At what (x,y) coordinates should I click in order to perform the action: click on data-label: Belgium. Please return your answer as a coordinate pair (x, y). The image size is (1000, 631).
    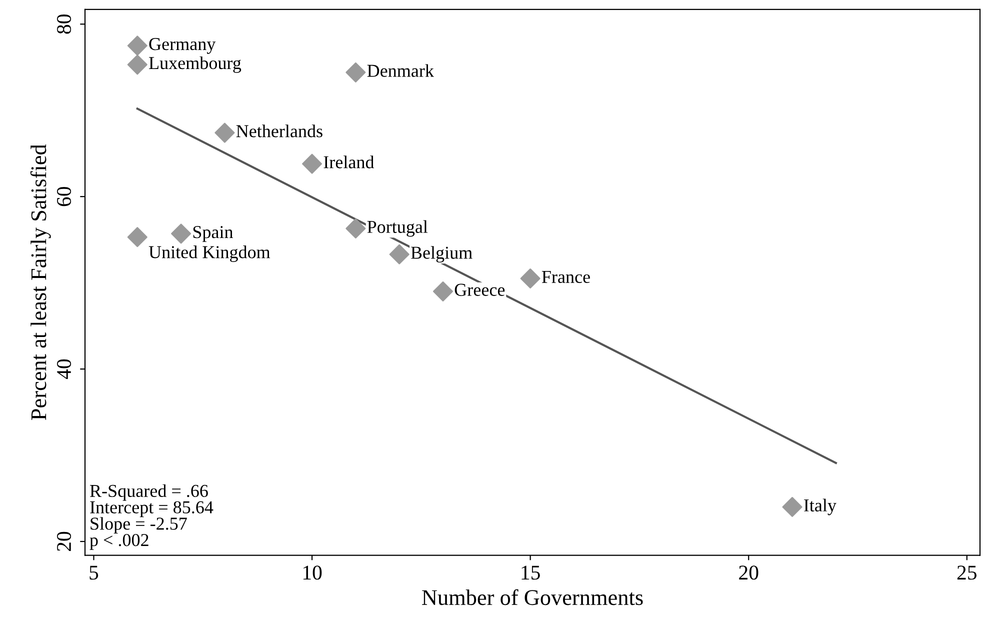
    Looking at the image, I should click on (441, 254).